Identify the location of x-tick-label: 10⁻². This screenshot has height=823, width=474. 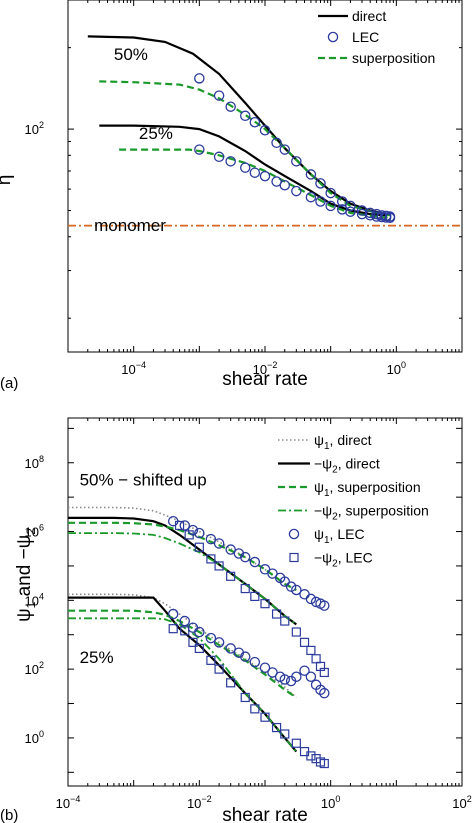
(199, 802).